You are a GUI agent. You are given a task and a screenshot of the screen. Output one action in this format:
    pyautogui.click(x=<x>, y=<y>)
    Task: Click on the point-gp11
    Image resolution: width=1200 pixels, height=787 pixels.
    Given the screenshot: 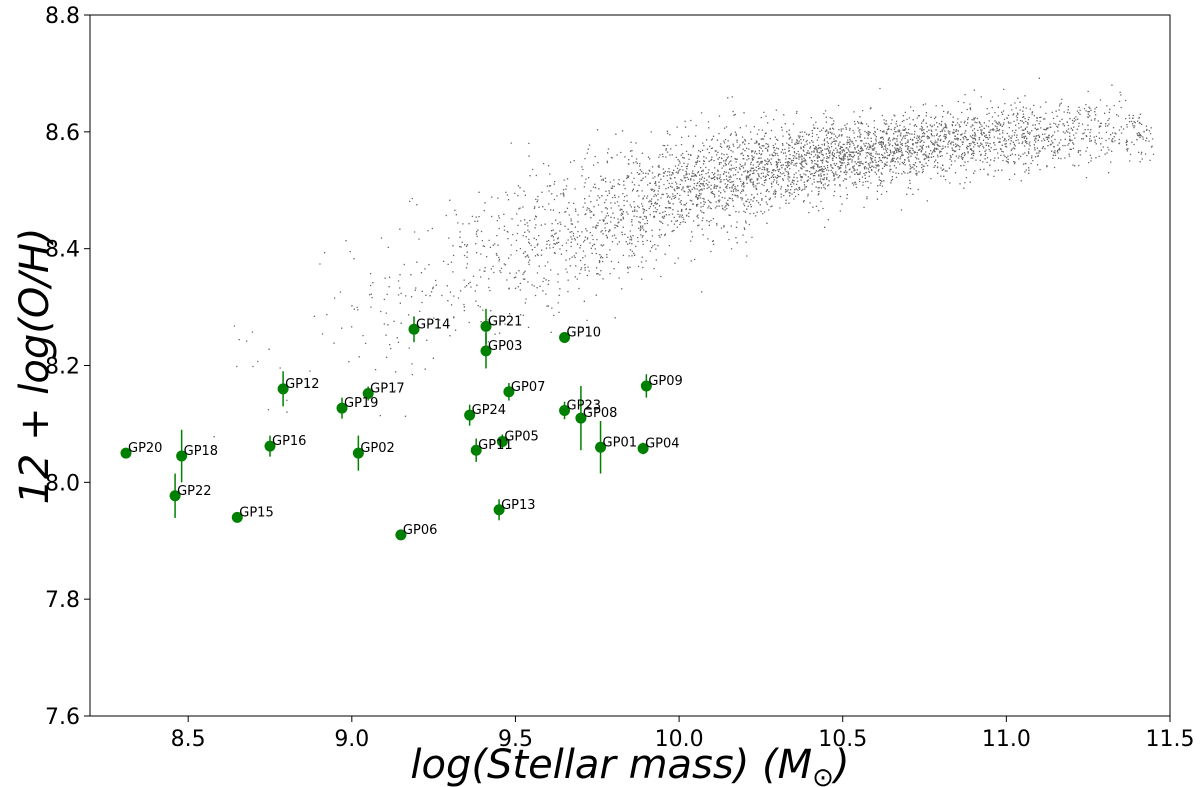 What is the action you would take?
    pyautogui.click(x=476, y=450)
    